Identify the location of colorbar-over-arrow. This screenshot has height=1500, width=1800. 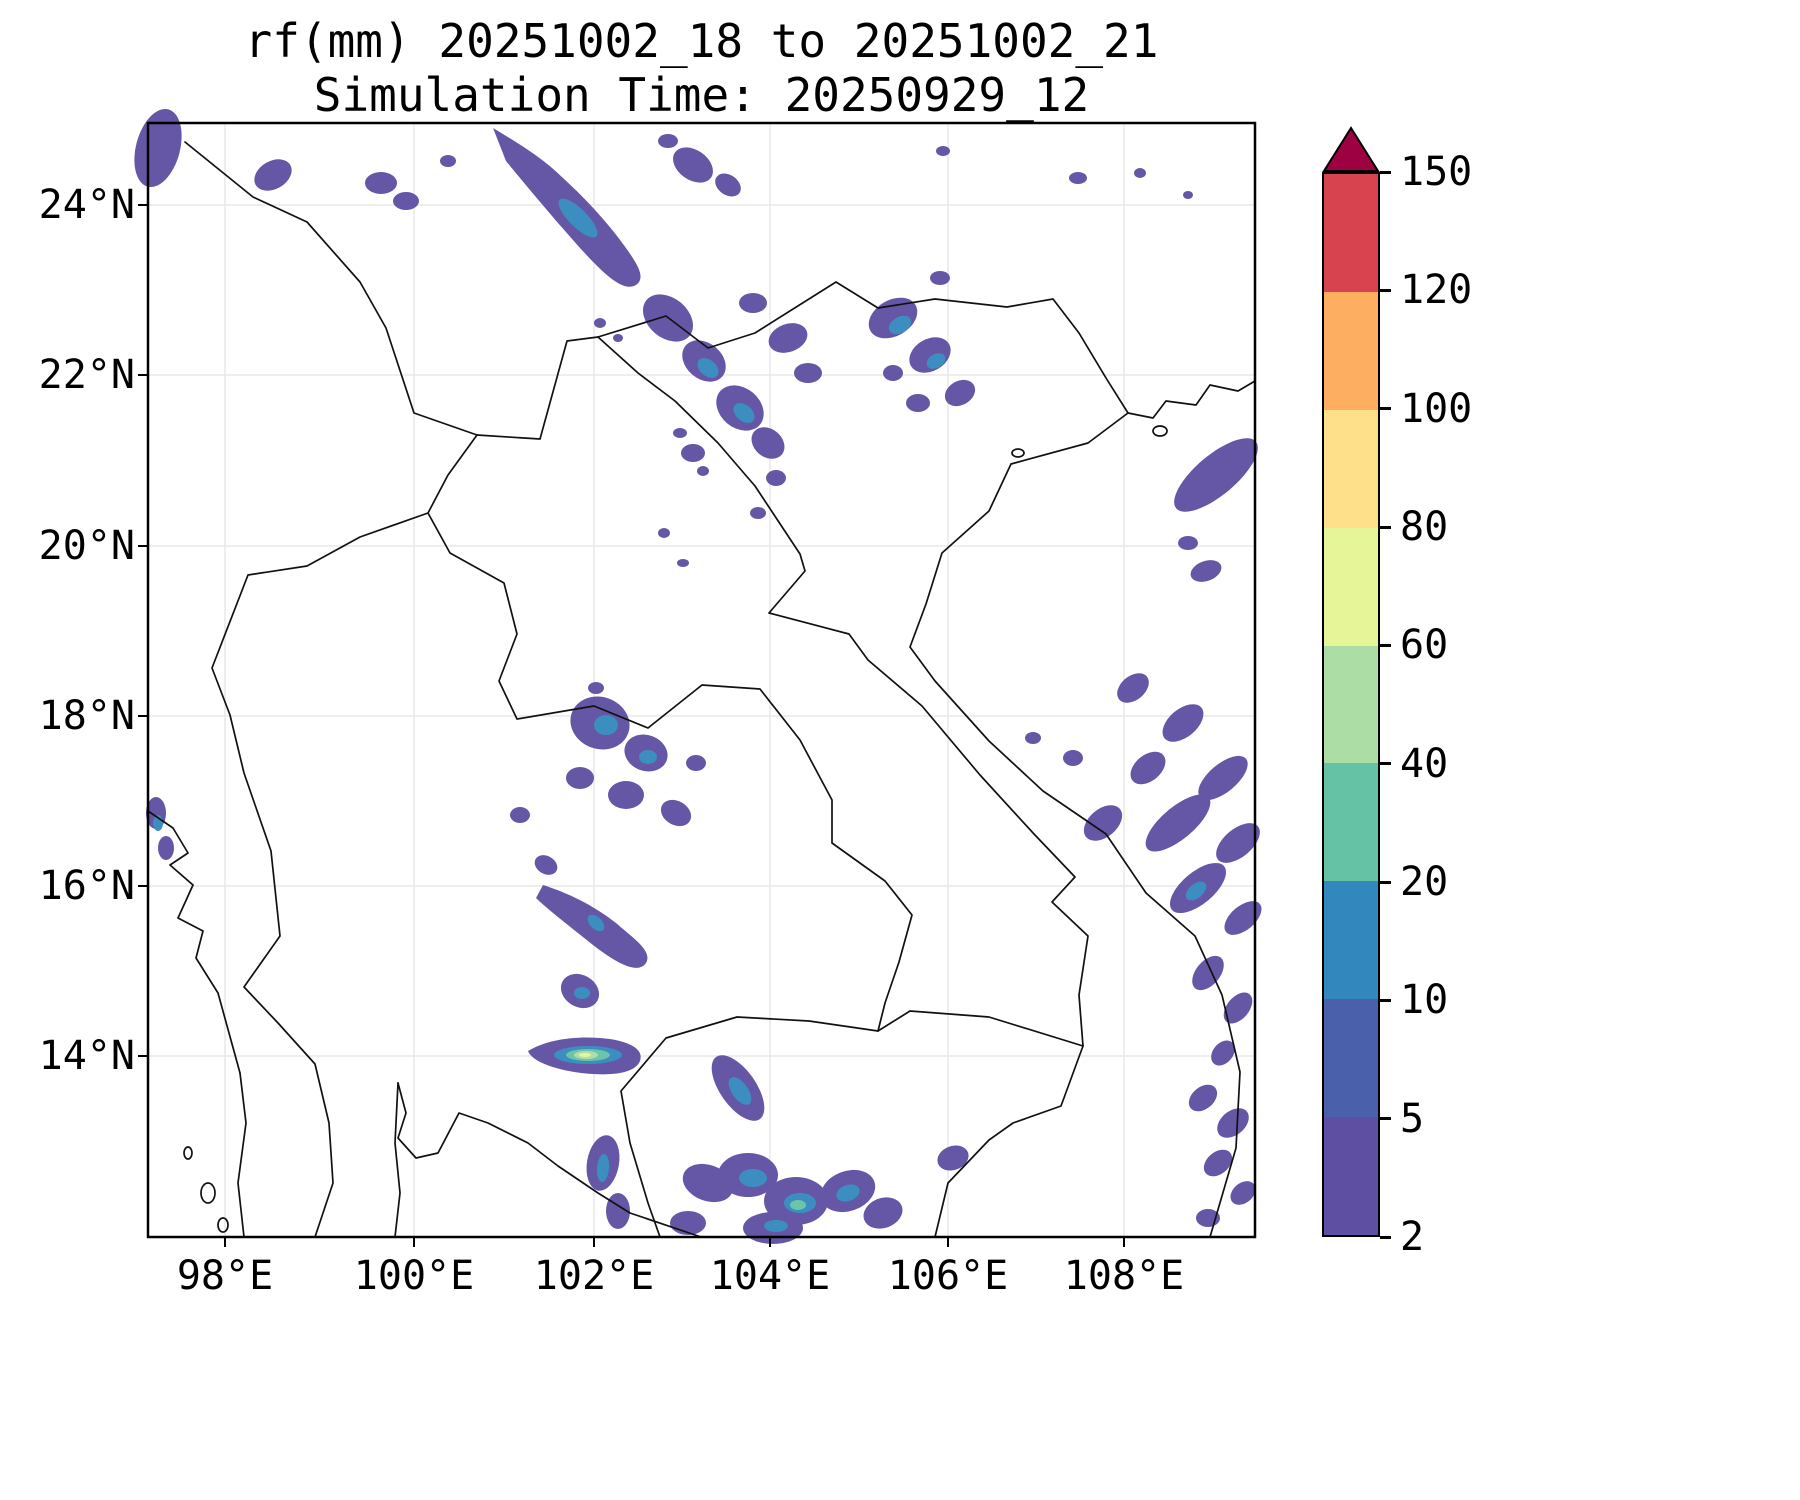
(1351, 149).